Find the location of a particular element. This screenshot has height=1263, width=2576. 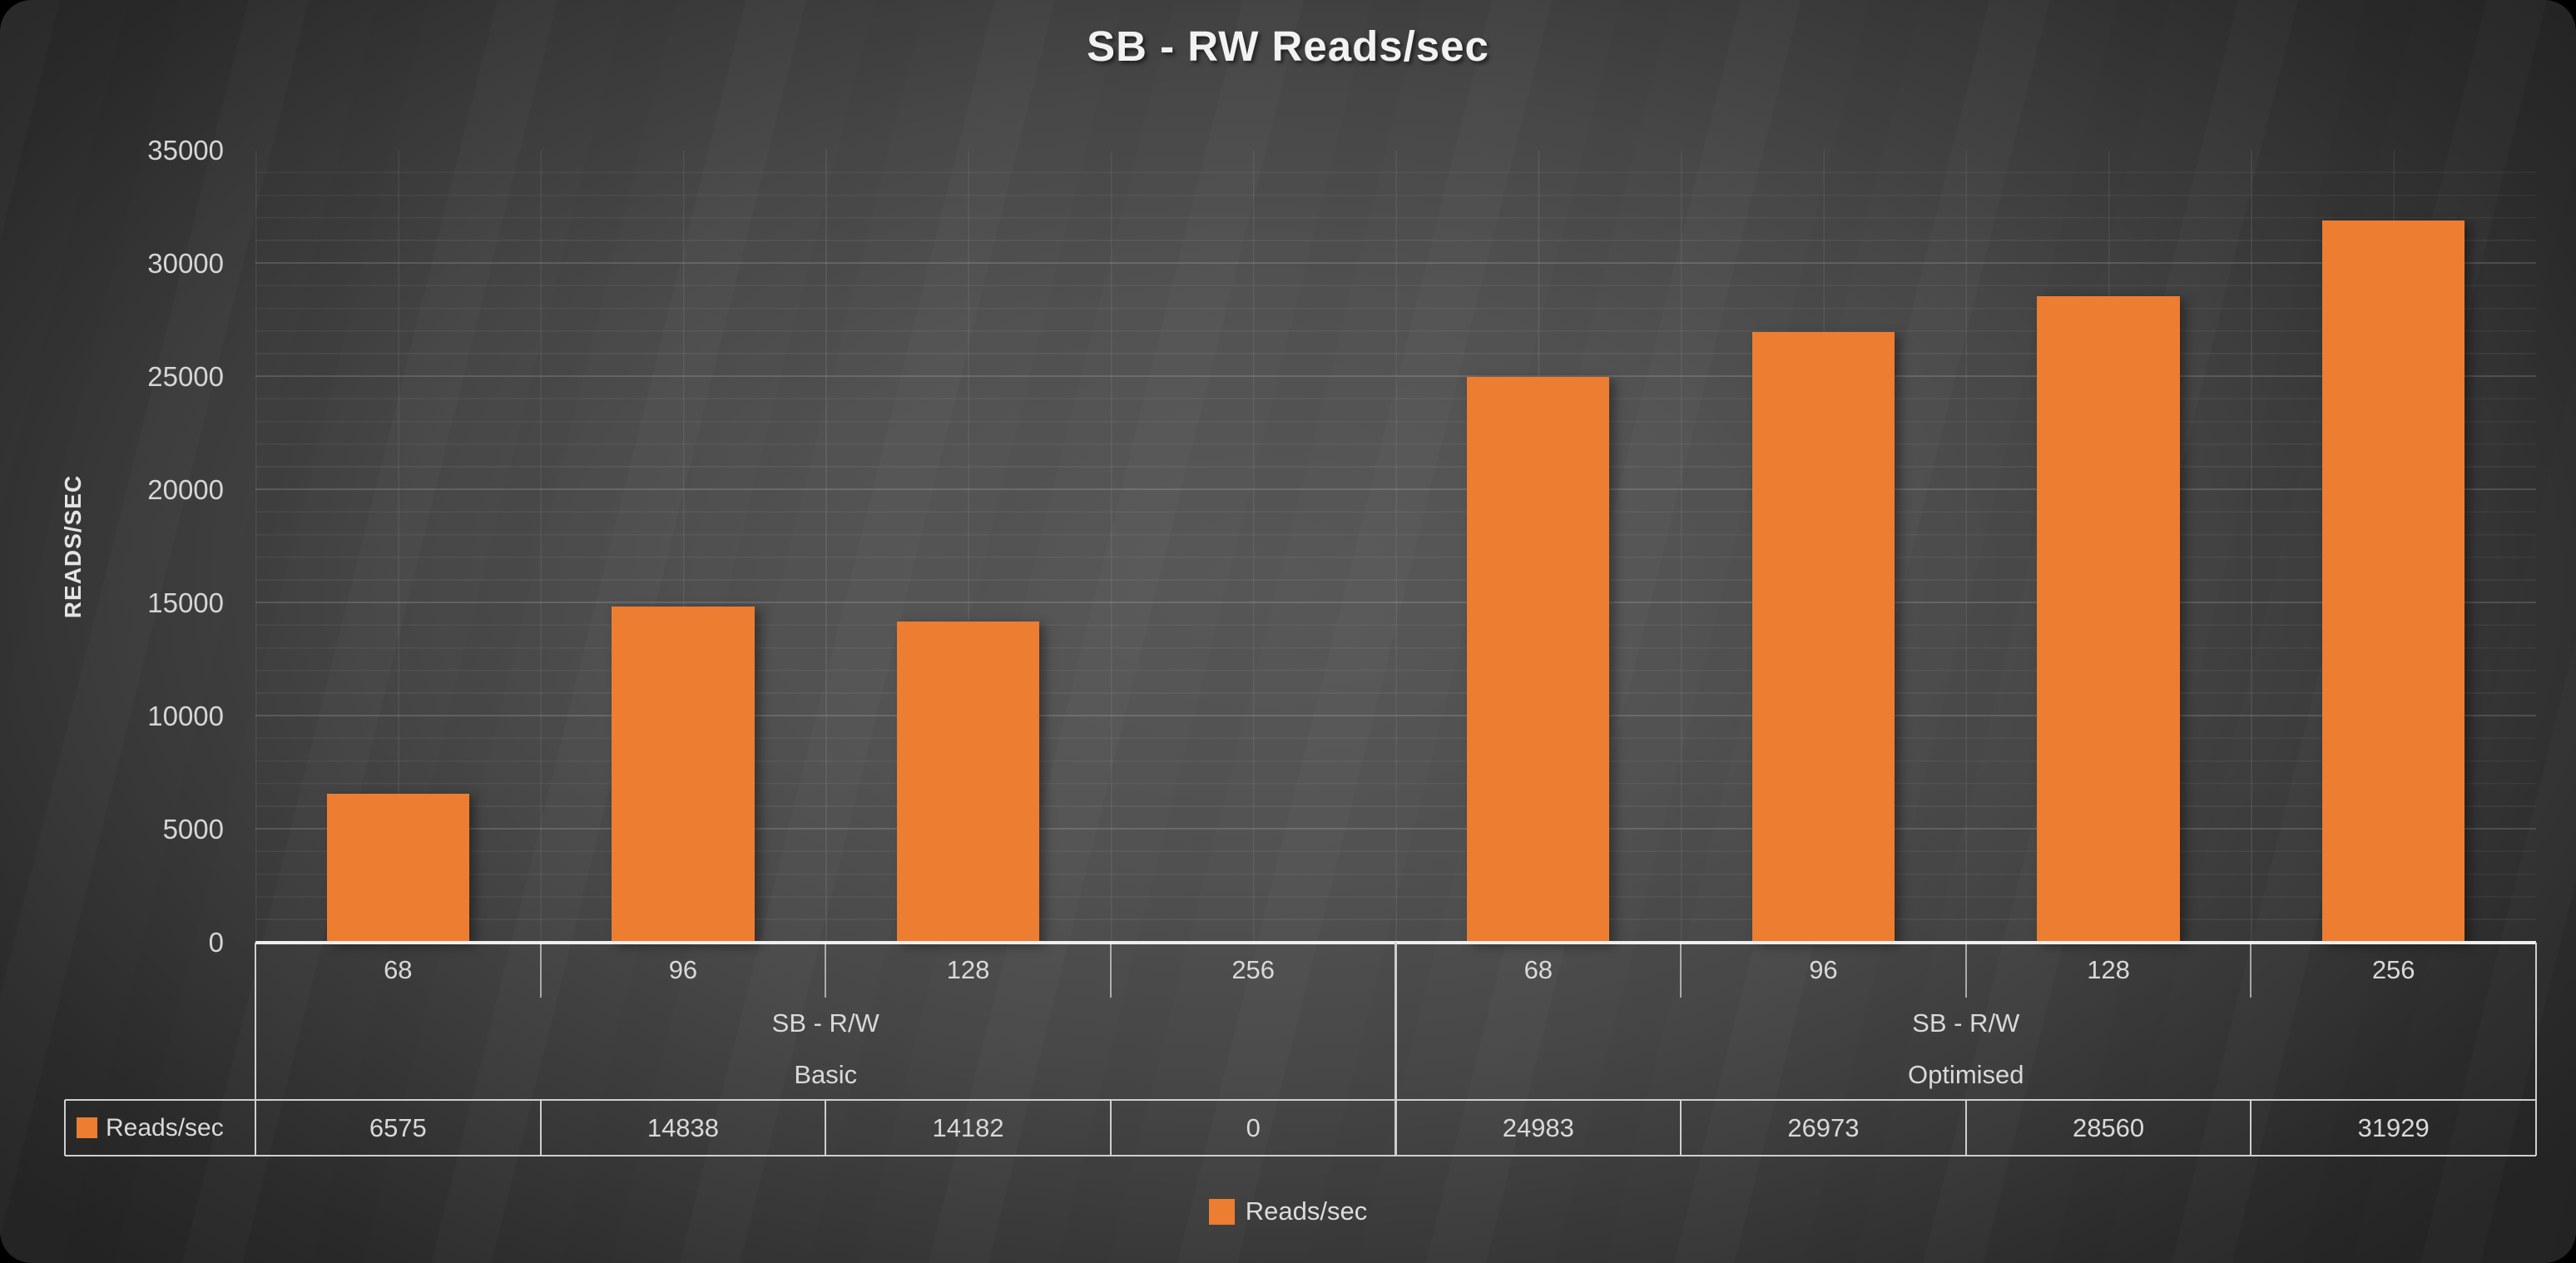

y-tick-label-25000: 25000 is located at coordinates (185, 376).